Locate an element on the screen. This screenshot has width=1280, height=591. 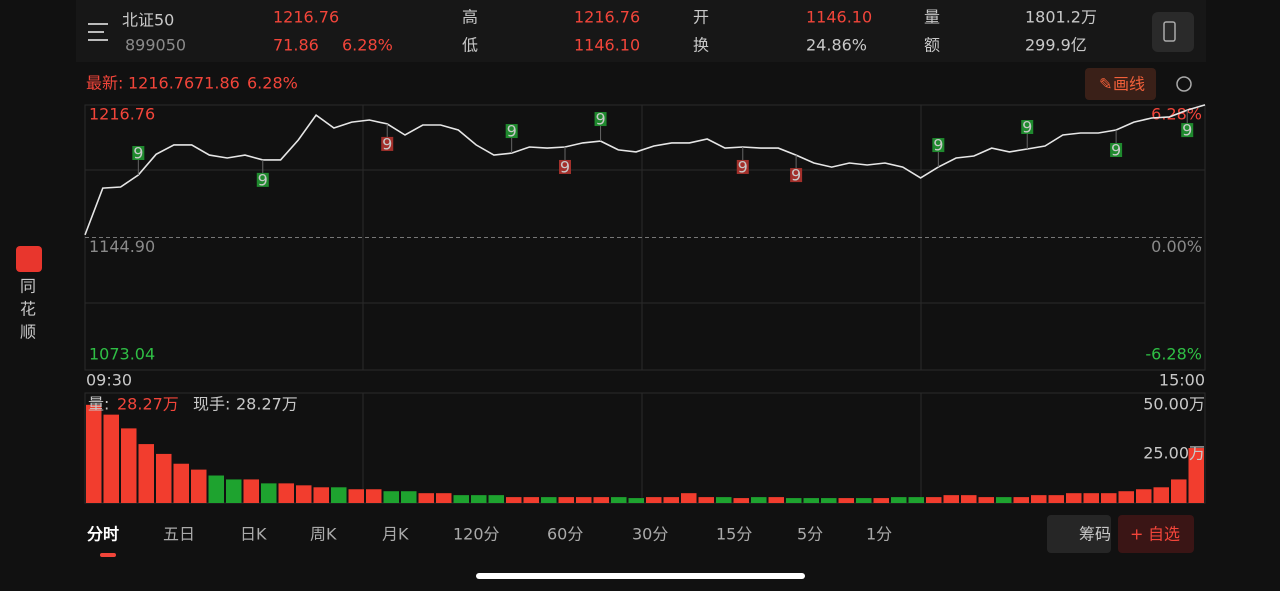
tab: 5分 is located at coordinates (810, 534).